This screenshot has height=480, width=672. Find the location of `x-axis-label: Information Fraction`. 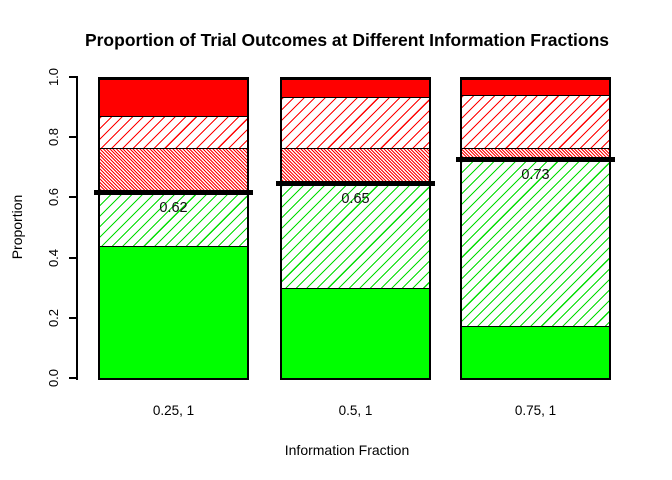

x-axis-label: Information Fraction is located at coordinates (347, 450).